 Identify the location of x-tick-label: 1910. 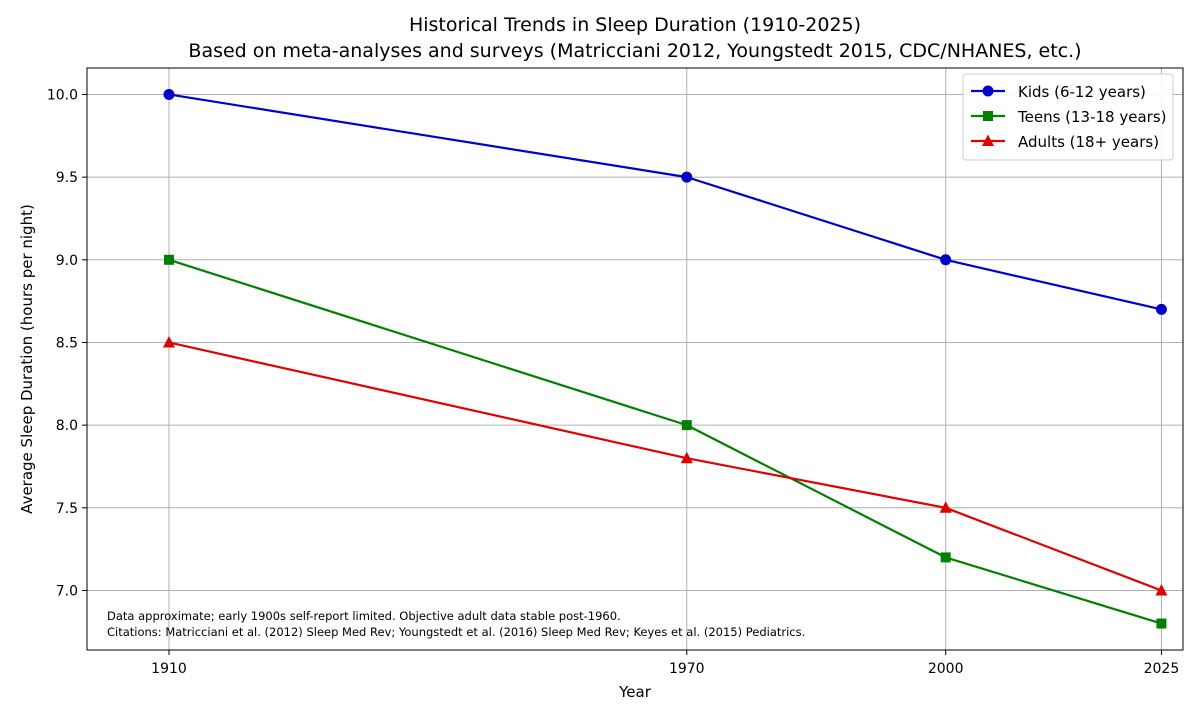
(169, 669).